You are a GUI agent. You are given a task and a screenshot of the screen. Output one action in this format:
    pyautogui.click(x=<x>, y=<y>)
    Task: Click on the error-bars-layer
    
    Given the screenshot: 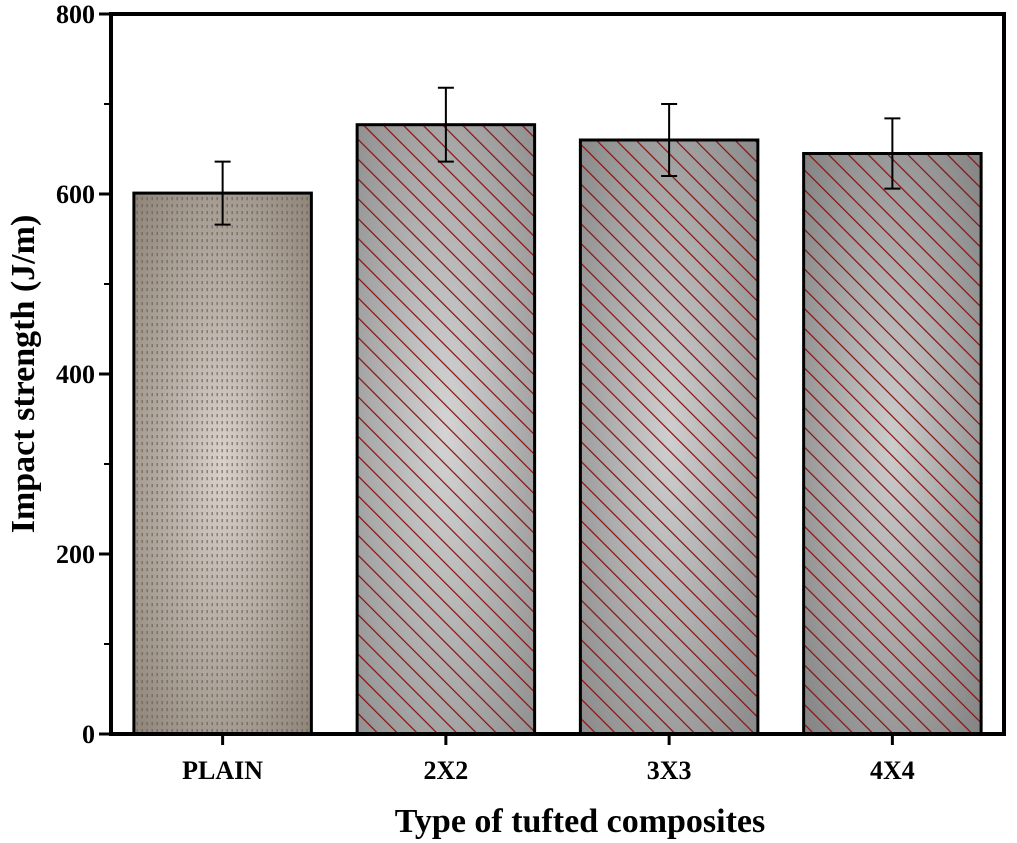 What is the action you would take?
    pyautogui.click(x=557, y=156)
    